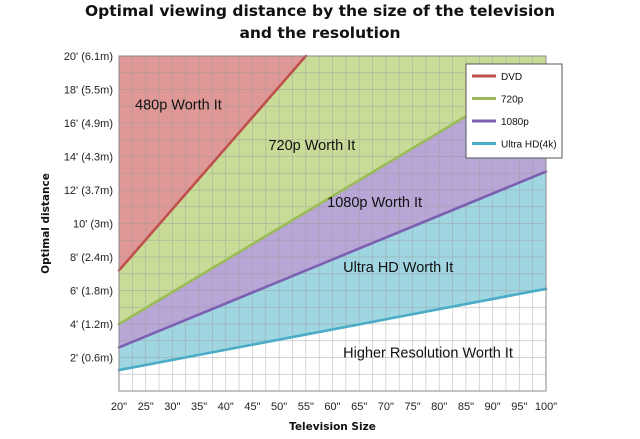  Describe the element at coordinates (199, 407) in the screenshot. I see `x-tick-label: 35"` at that location.